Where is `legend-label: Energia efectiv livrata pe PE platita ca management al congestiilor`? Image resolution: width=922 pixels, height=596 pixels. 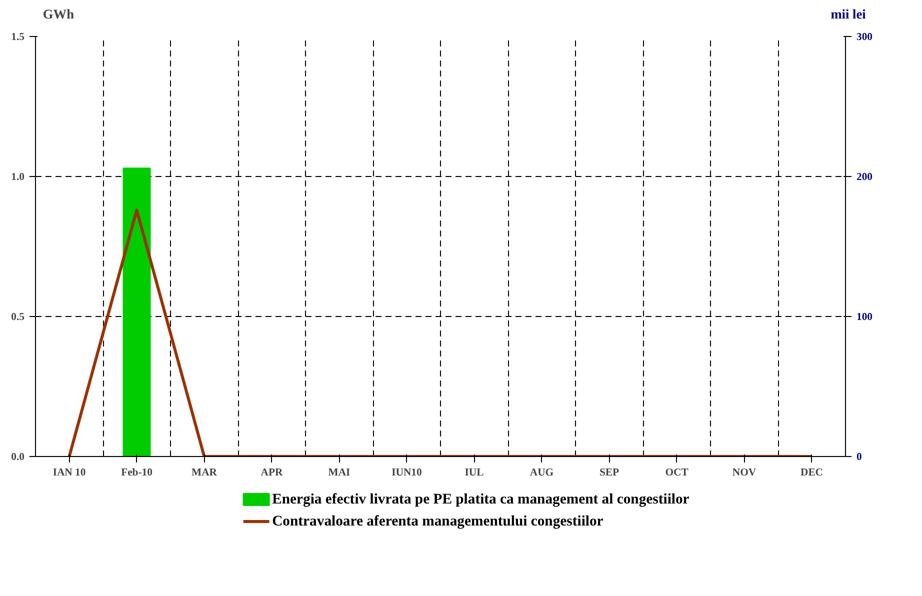 legend-label: Energia efectiv livrata pe PE platita ca management al congestiilor is located at coordinates (481, 500).